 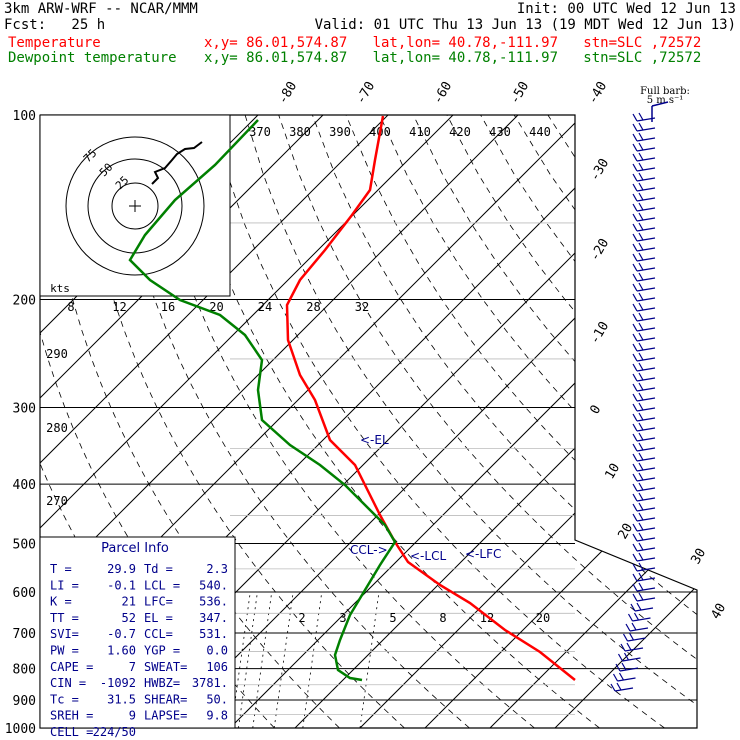 I want to click on mixing-ratio-label: 3, so click(x=342, y=618).